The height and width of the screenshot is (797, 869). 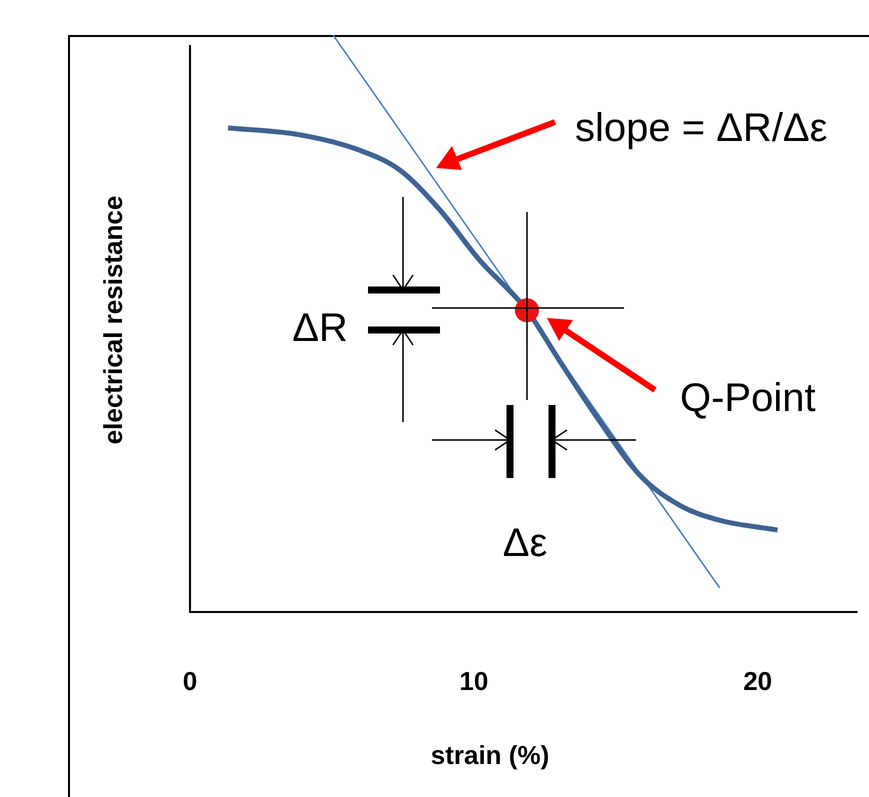 I want to click on x-tick-label: 20, so click(x=757, y=681).